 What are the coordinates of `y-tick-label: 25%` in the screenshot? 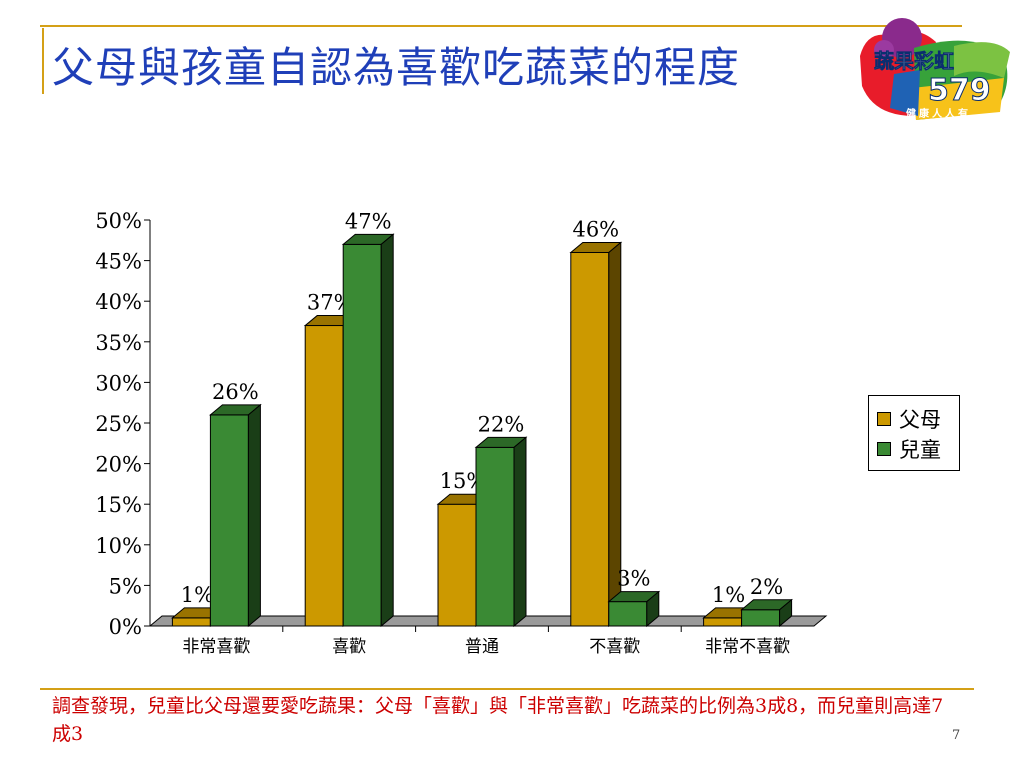 It's located at (118, 424).